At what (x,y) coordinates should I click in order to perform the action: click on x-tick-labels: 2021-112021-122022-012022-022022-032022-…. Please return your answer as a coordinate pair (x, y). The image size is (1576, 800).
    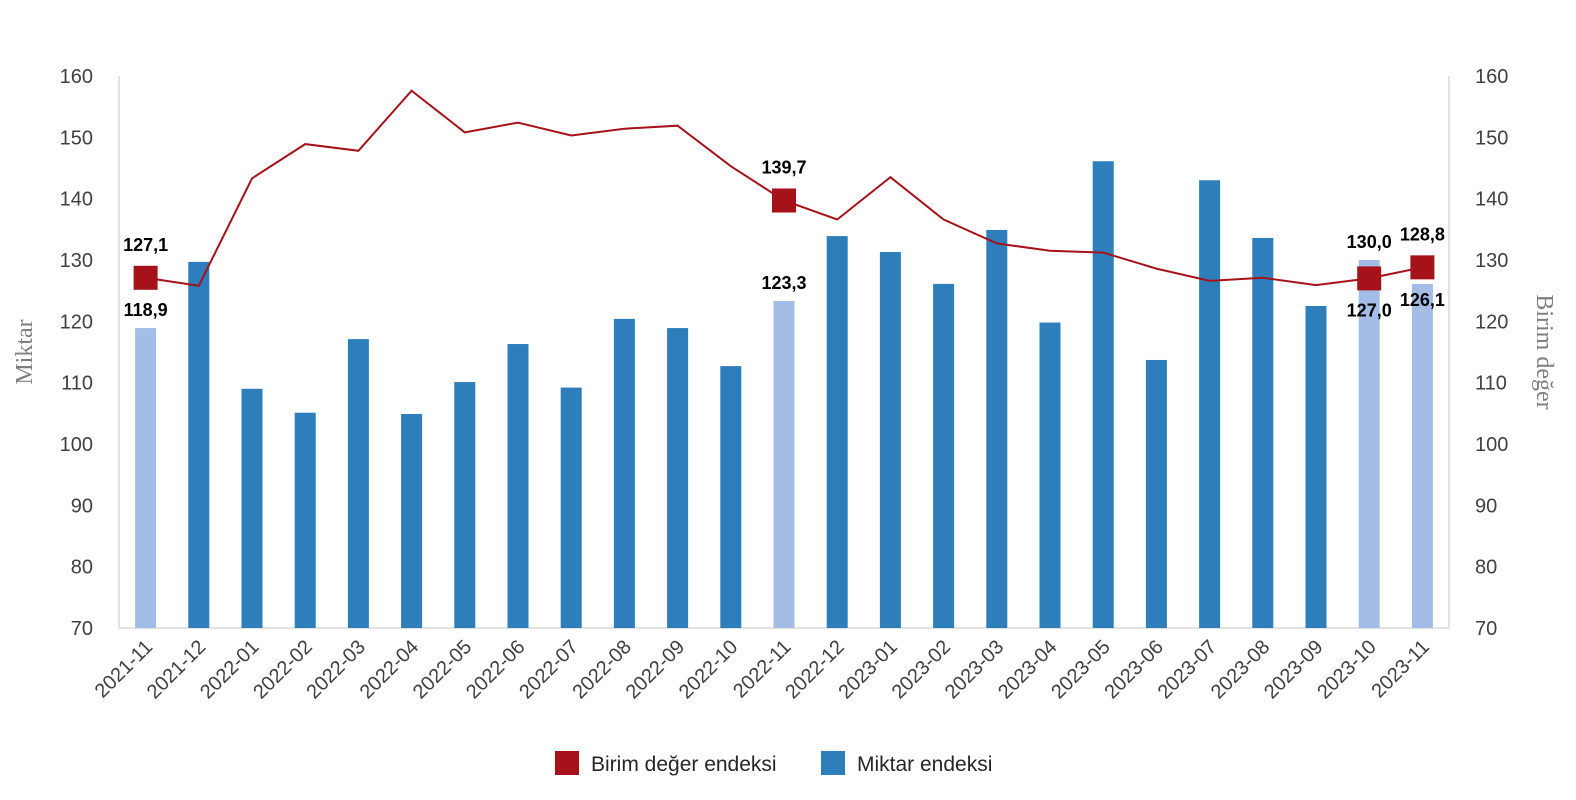
    Looking at the image, I should click on (762, 669).